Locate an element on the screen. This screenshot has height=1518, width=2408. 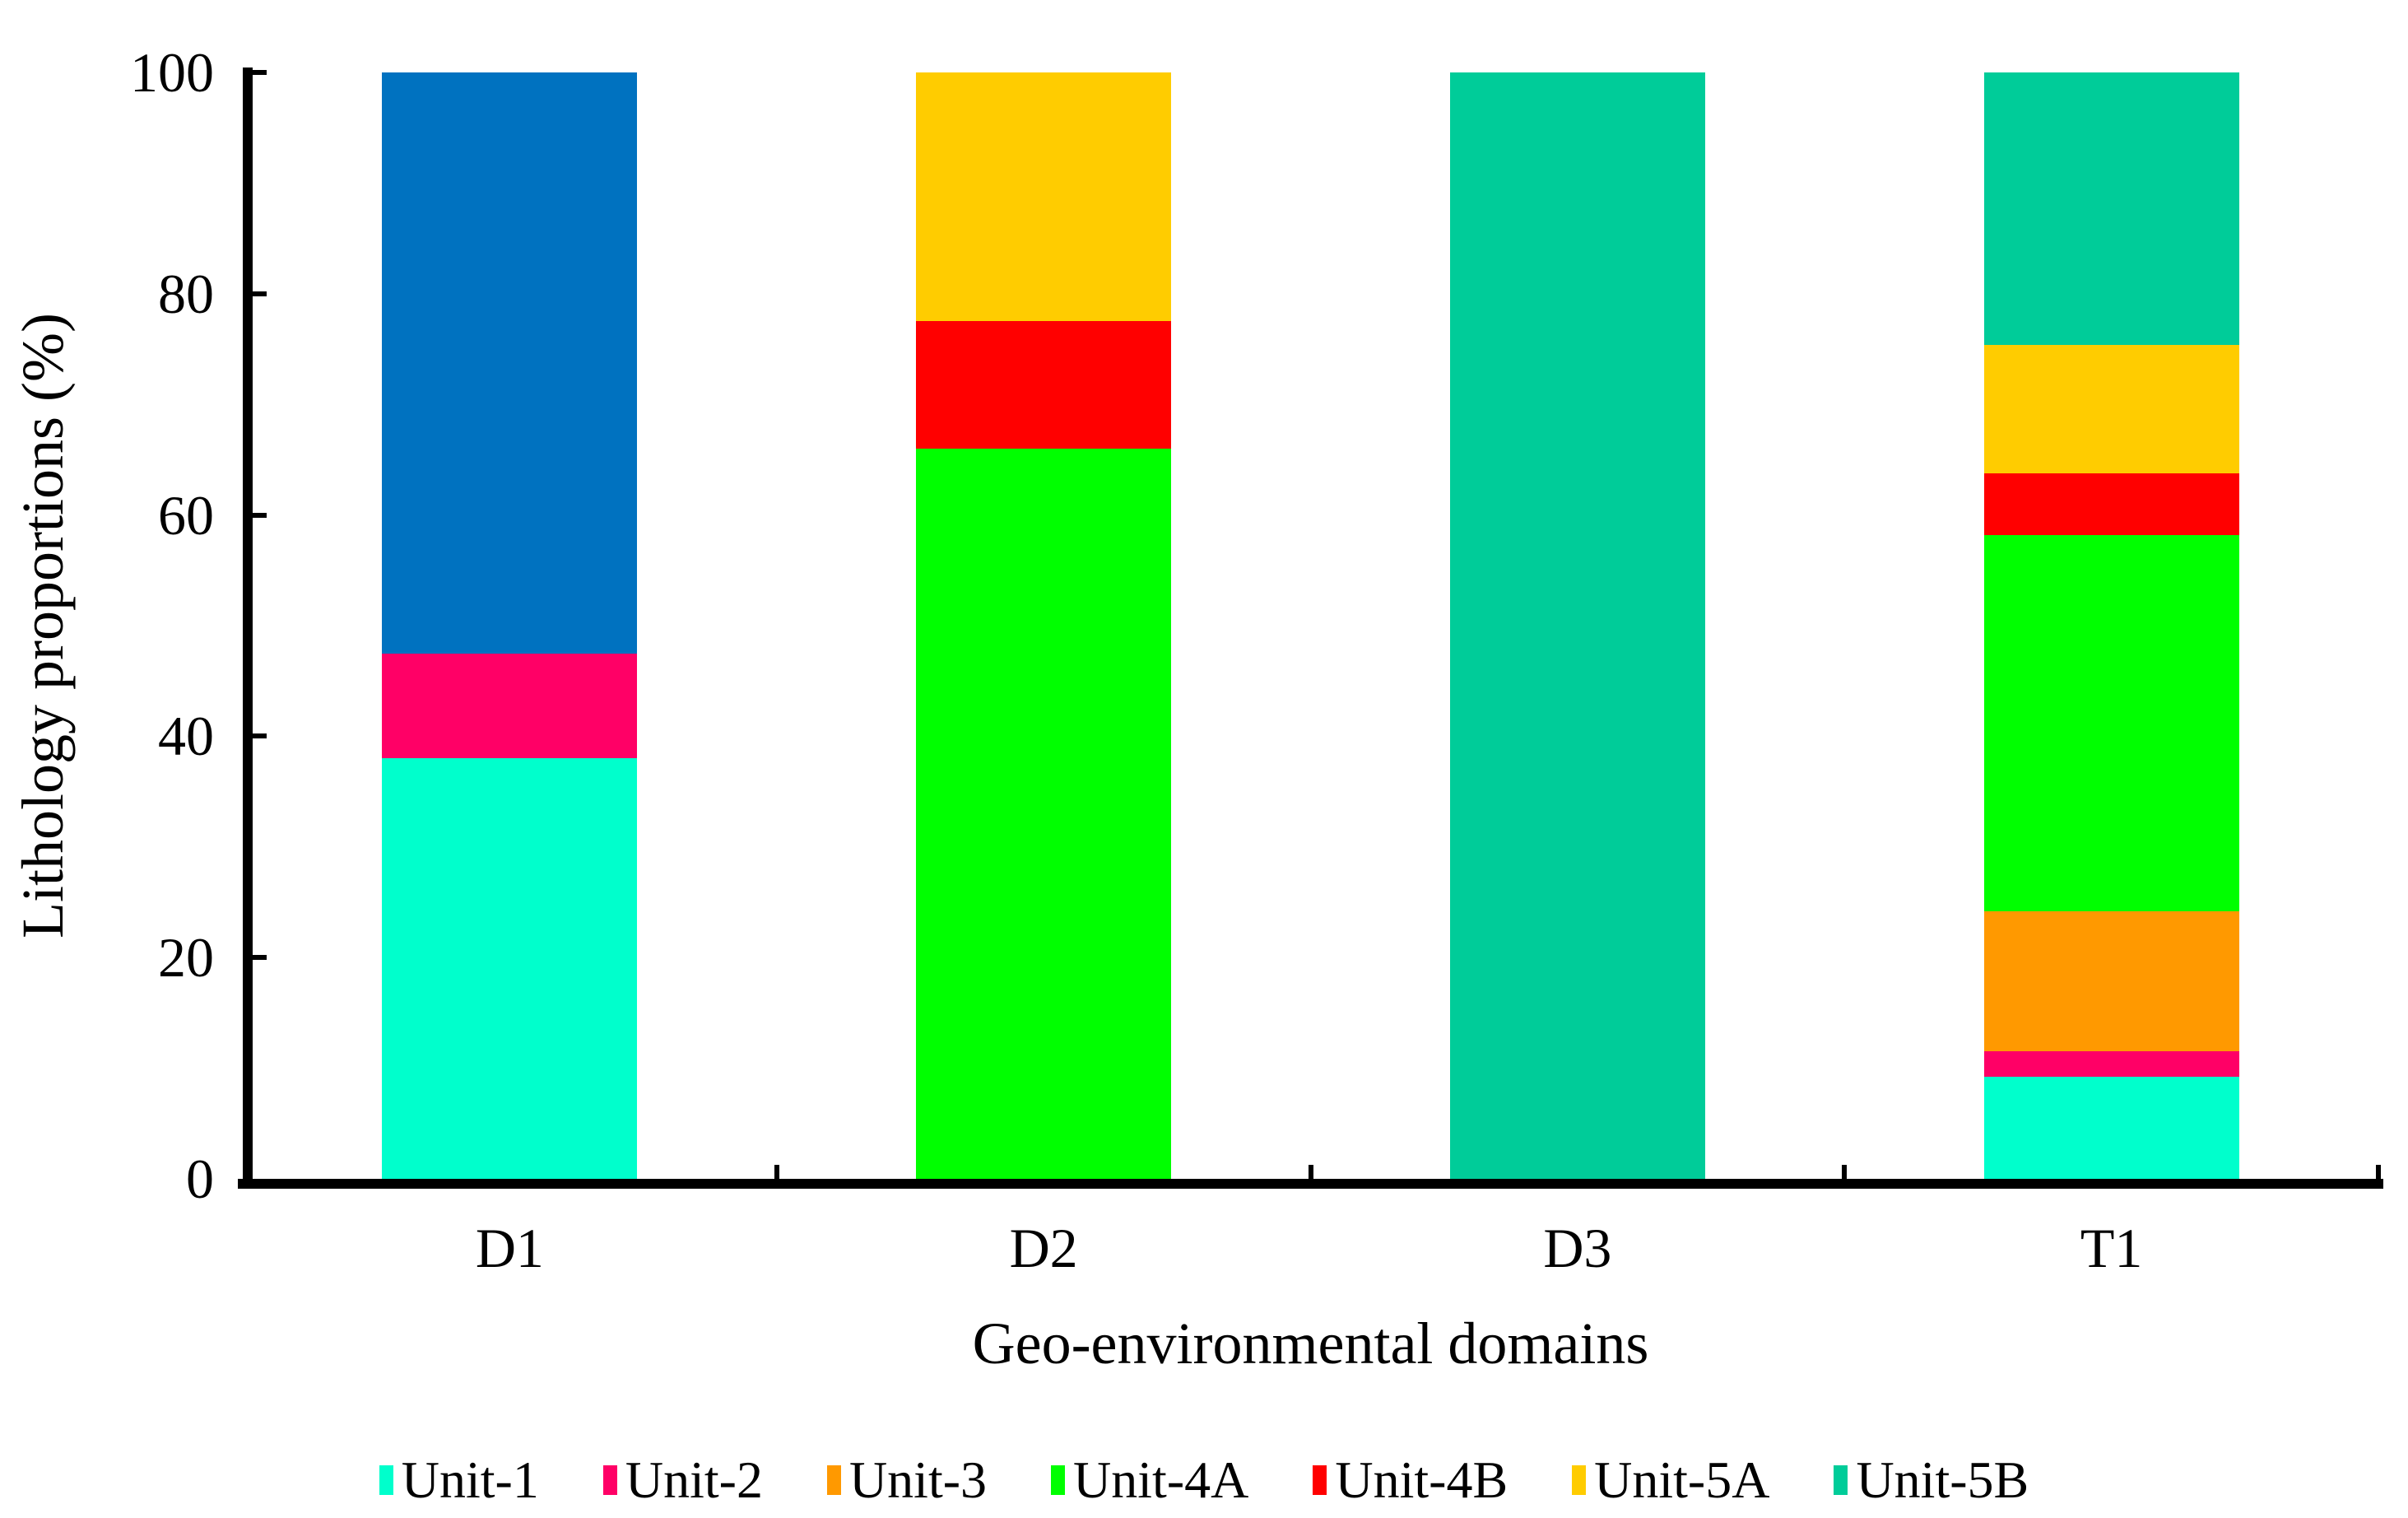
legend-label-Unit-1: Unit-1 is located at coordinates (470, 1479).